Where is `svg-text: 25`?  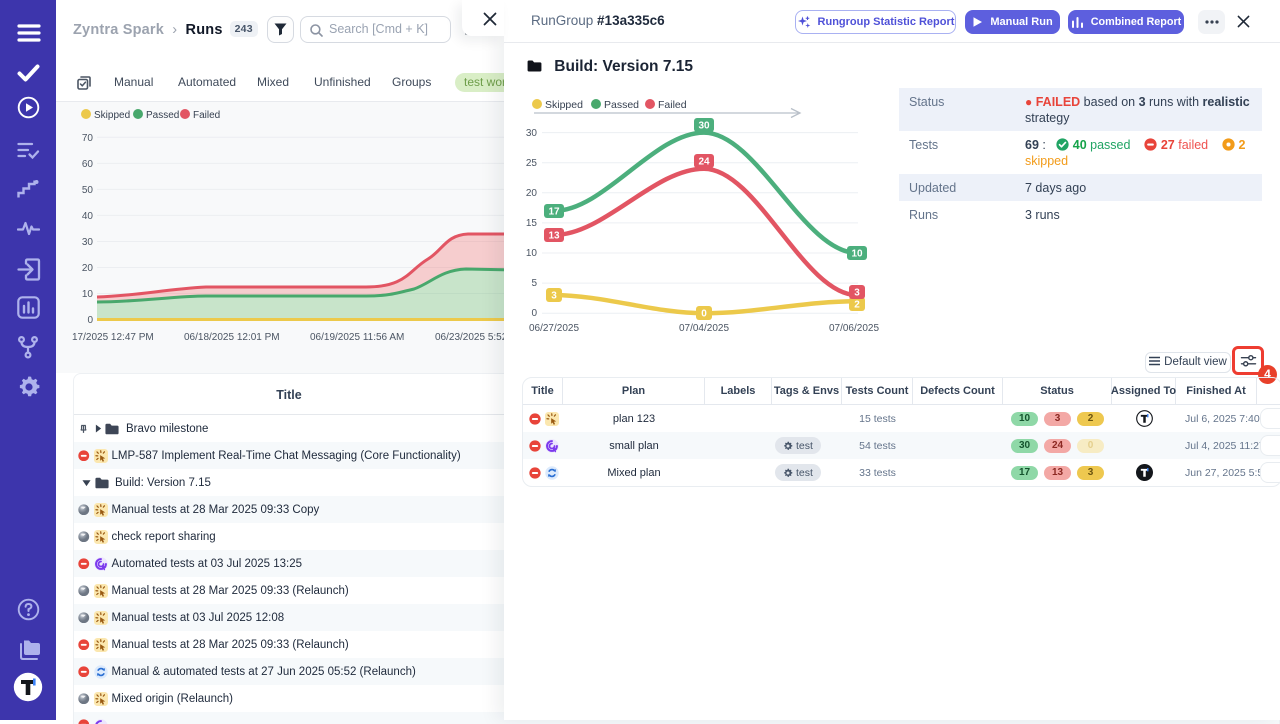 svg-text: 25 is located at coordinates (532, 163).